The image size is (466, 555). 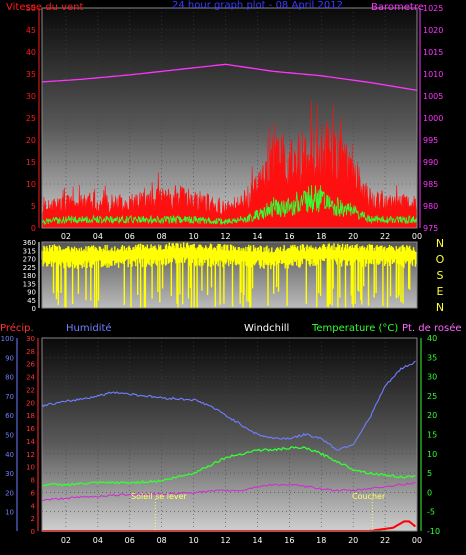 I want to click on wind-y-axis: 0 5 10 15 20 25 30 35 40 45 50, so click(x=33, y=118).